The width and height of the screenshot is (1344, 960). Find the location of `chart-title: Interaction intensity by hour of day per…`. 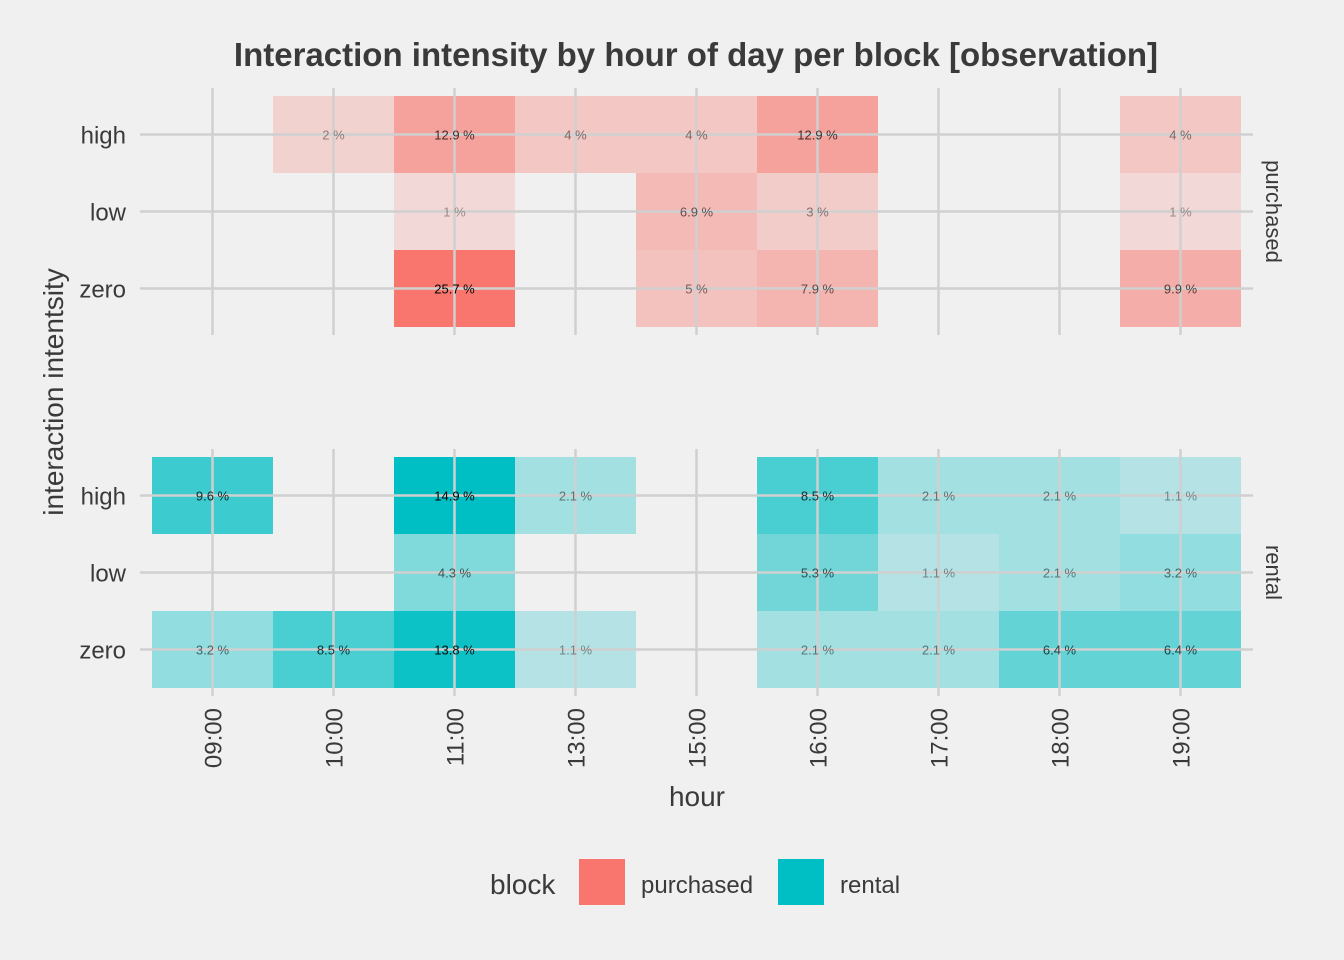

chart-title: Interaction intensity by hour of day per… is located at coordinates (696, 54).